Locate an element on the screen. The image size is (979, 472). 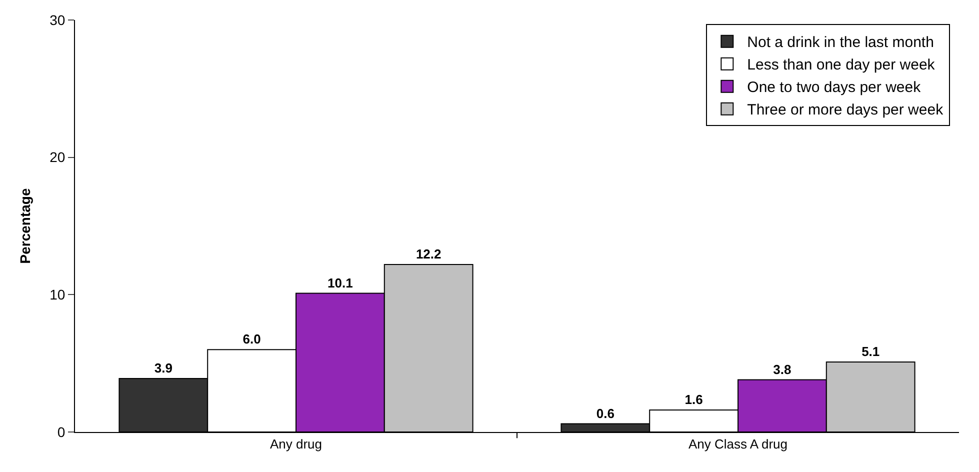
y-tick-label: 10 is located at coordinates (58, 294).